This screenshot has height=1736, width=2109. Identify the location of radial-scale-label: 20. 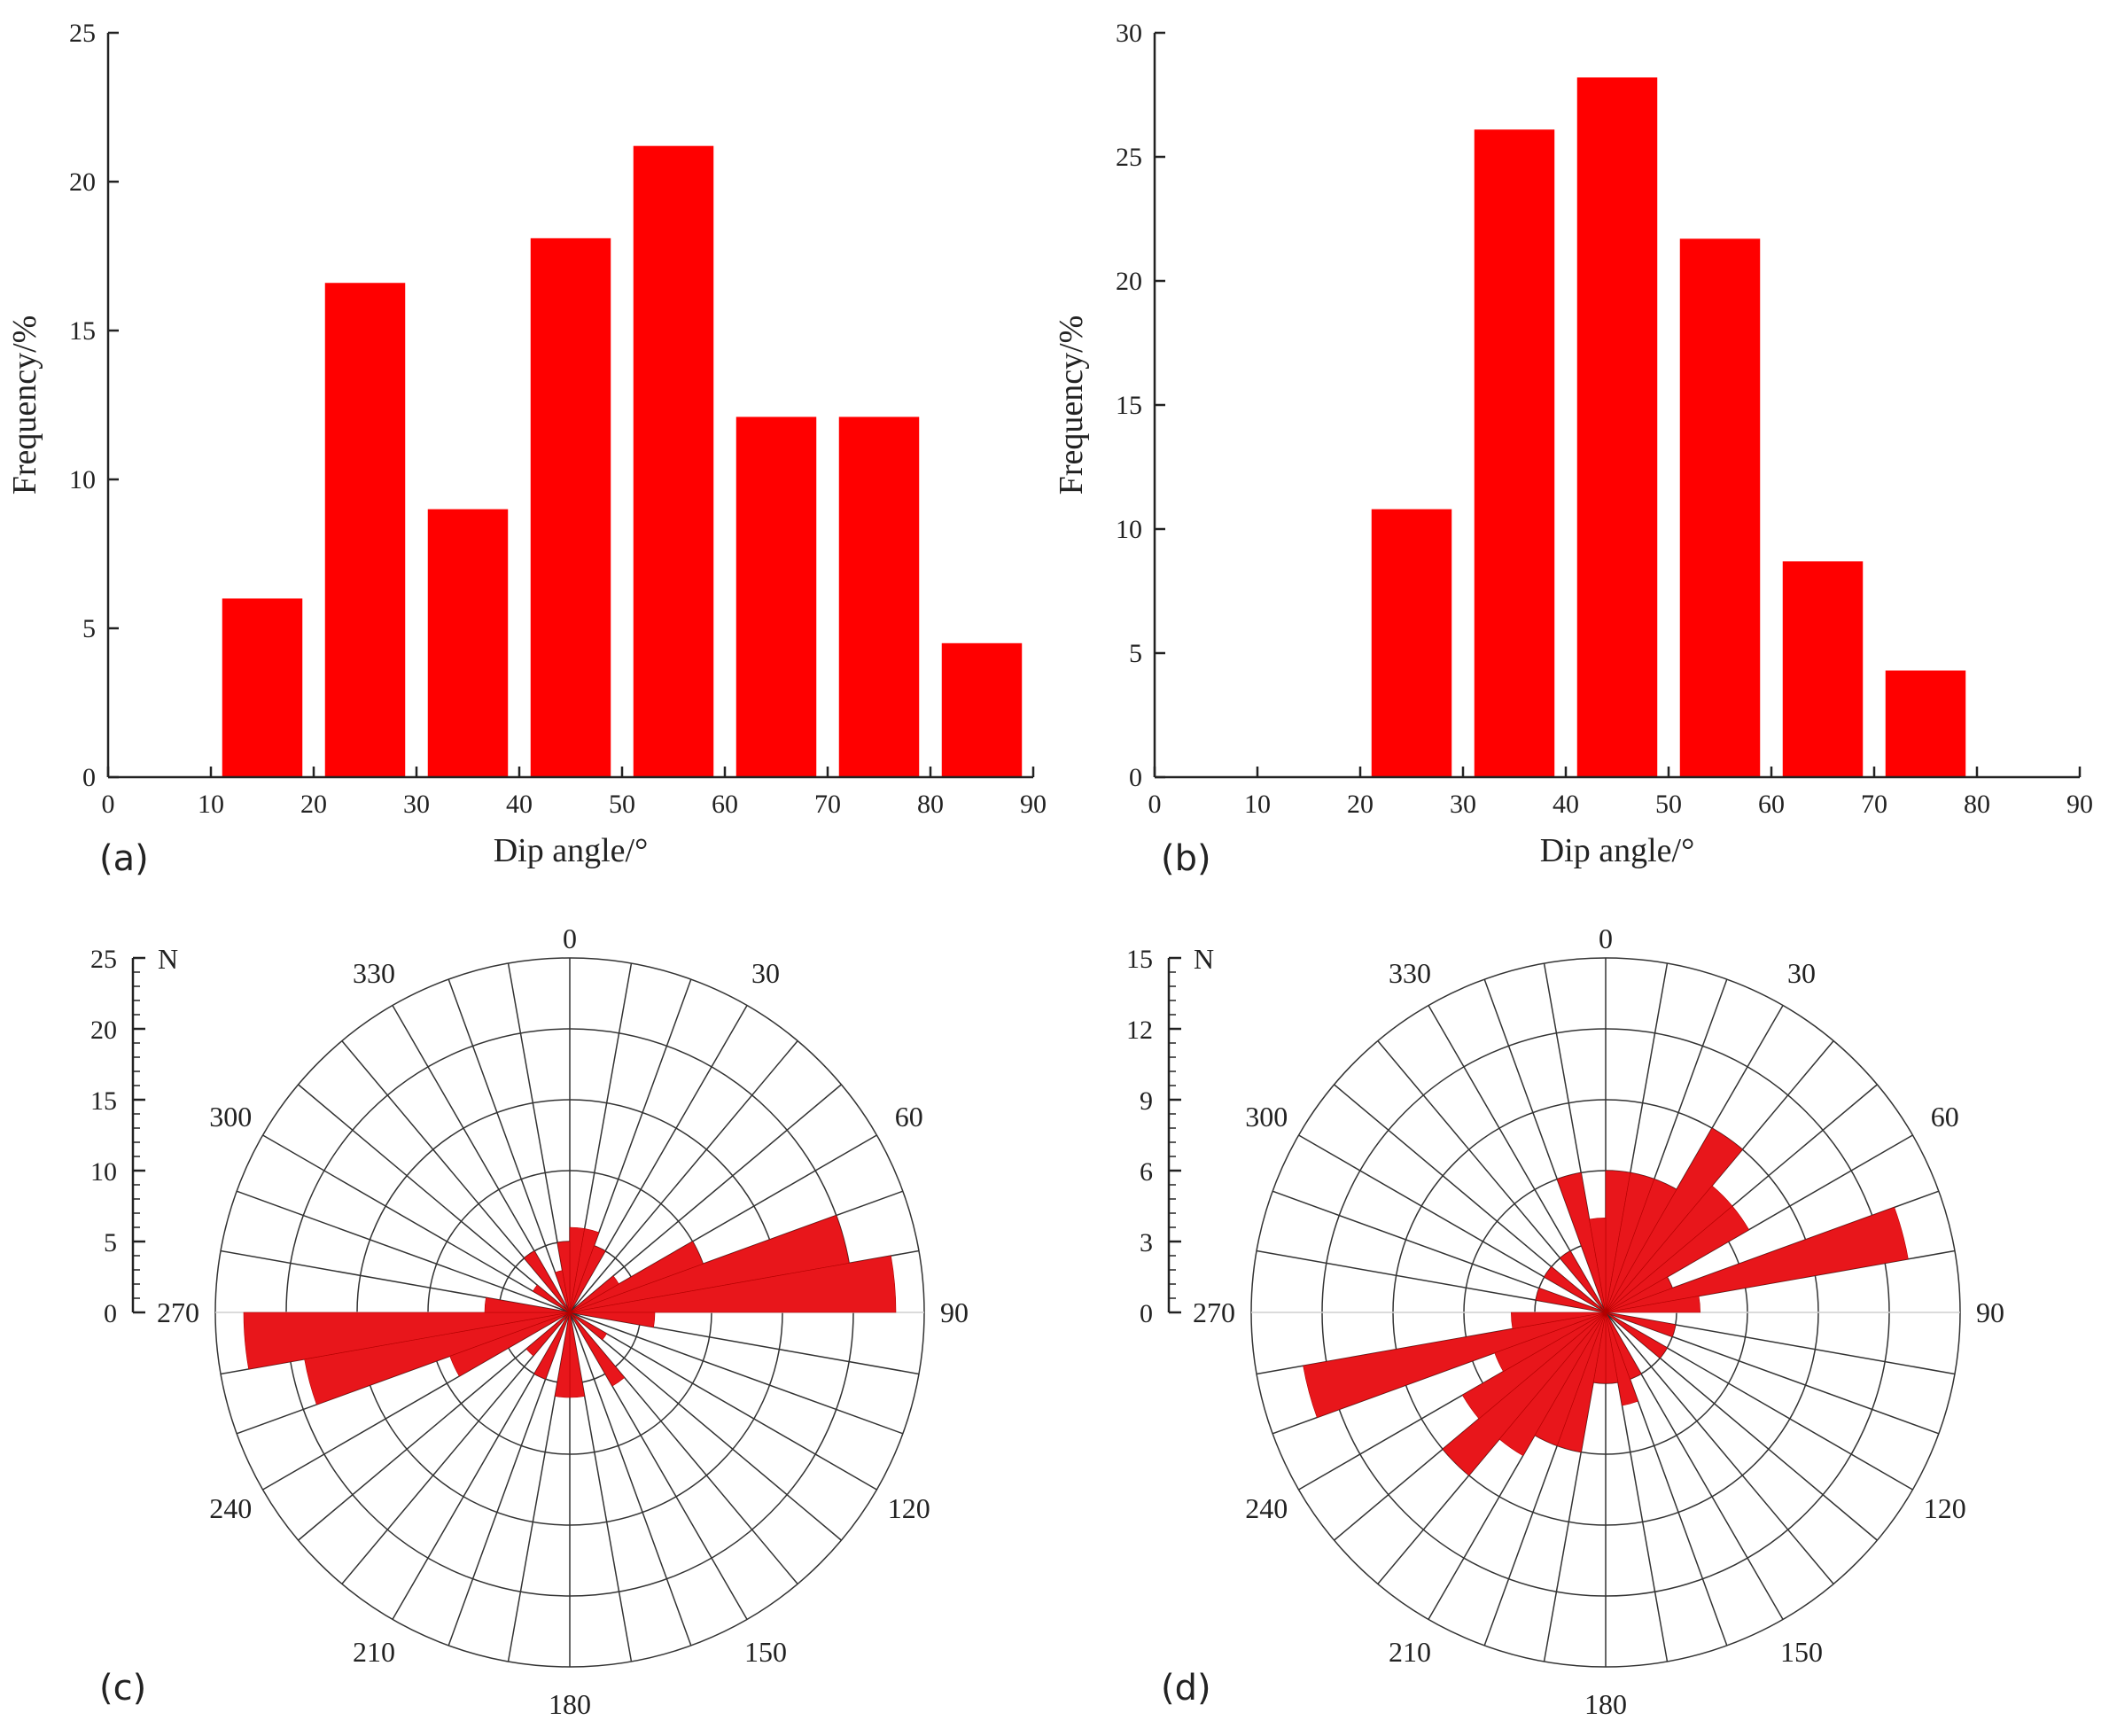
(103, 1030).